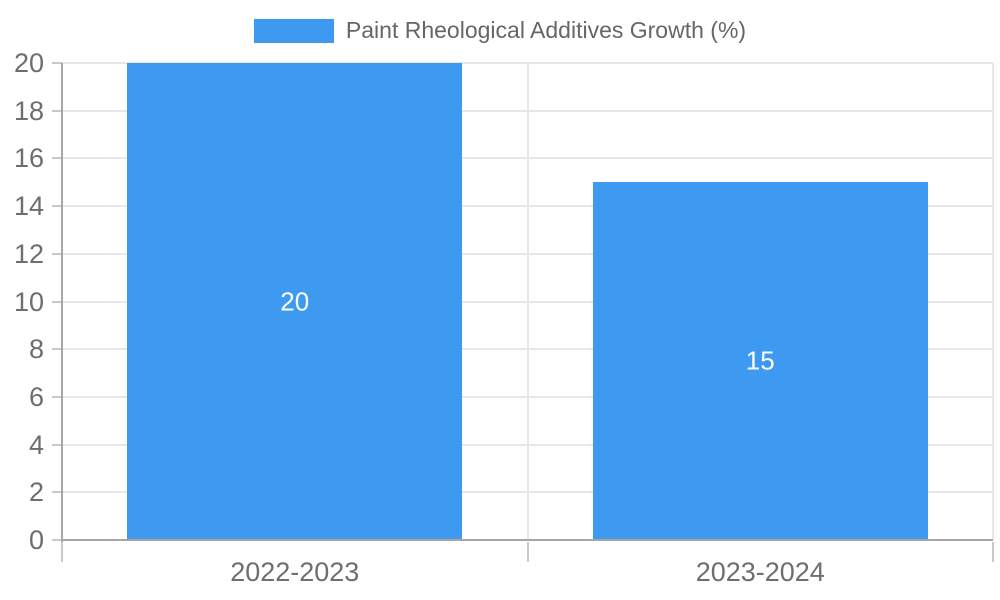 The width and height of the screenshot is (1000, 600). Describe the element at coordinates (36, 444) in the screenshot. I see `y-tick-label: 4` at that location.